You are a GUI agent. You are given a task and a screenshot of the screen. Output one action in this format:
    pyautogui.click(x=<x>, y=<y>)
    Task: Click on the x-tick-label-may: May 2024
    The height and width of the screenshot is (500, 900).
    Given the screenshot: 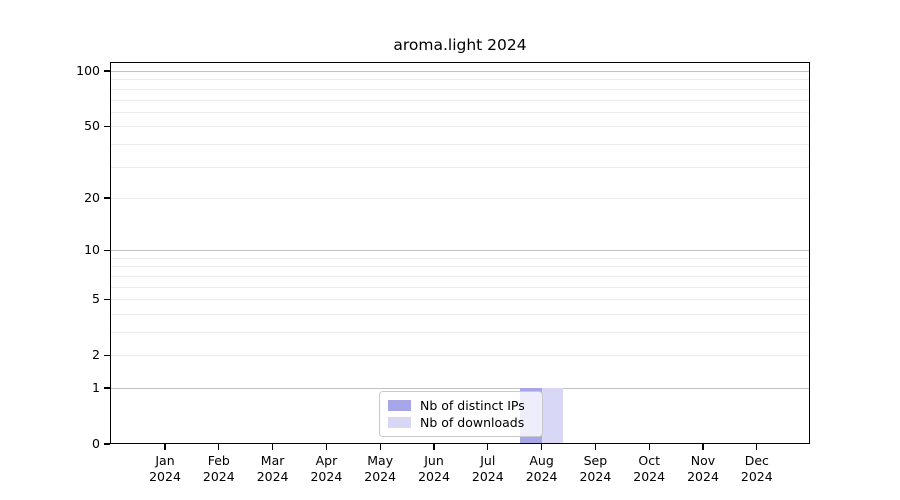 What is the action you would take?
    pyautogui.click(x=380, y=468)
    